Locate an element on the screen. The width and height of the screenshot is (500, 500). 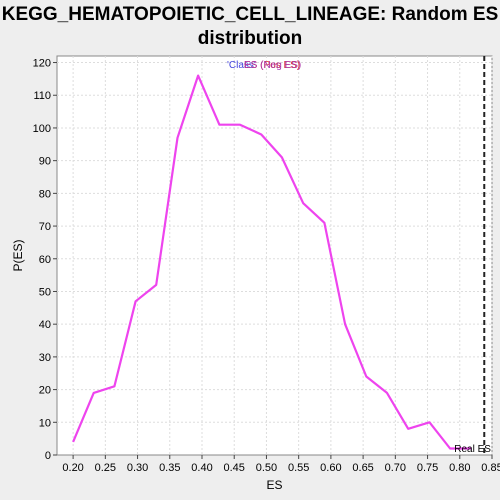
x-tick-label: 0.55 is located at coordinates (298, 468).